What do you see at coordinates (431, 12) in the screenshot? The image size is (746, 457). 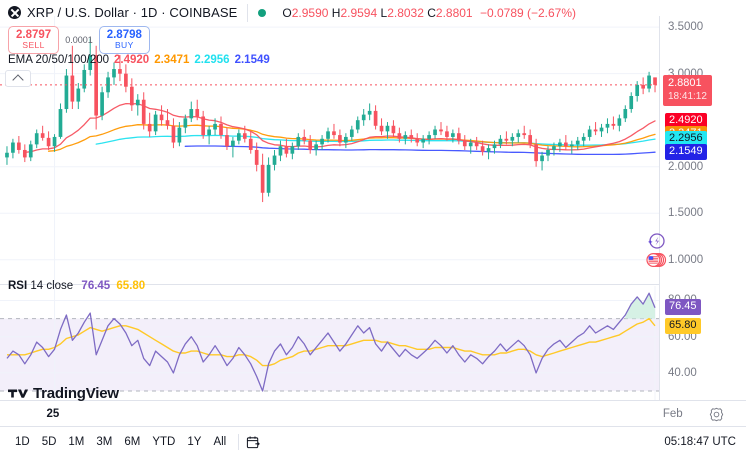 I see `close-label: C` at bounding box center [431, 12].